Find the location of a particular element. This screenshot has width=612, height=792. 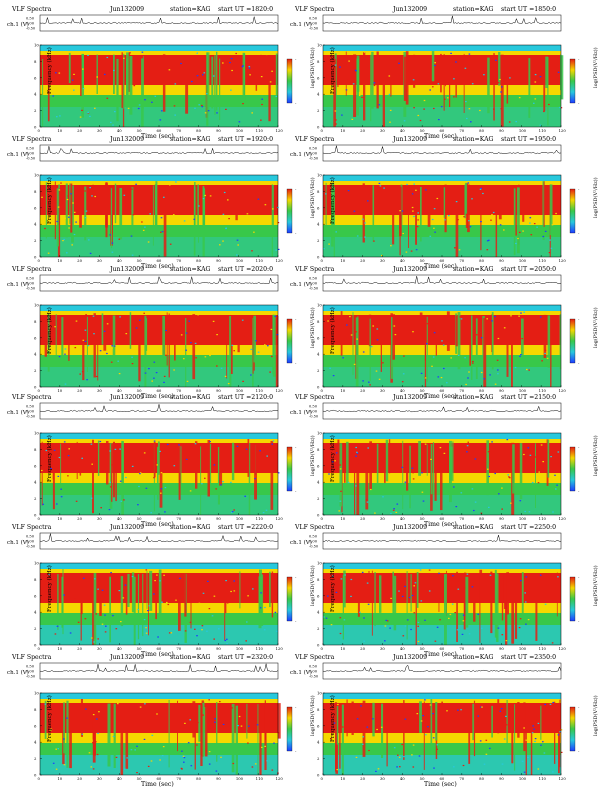

time-axis-label: Time (sec) is located at coordinates (440, 396).